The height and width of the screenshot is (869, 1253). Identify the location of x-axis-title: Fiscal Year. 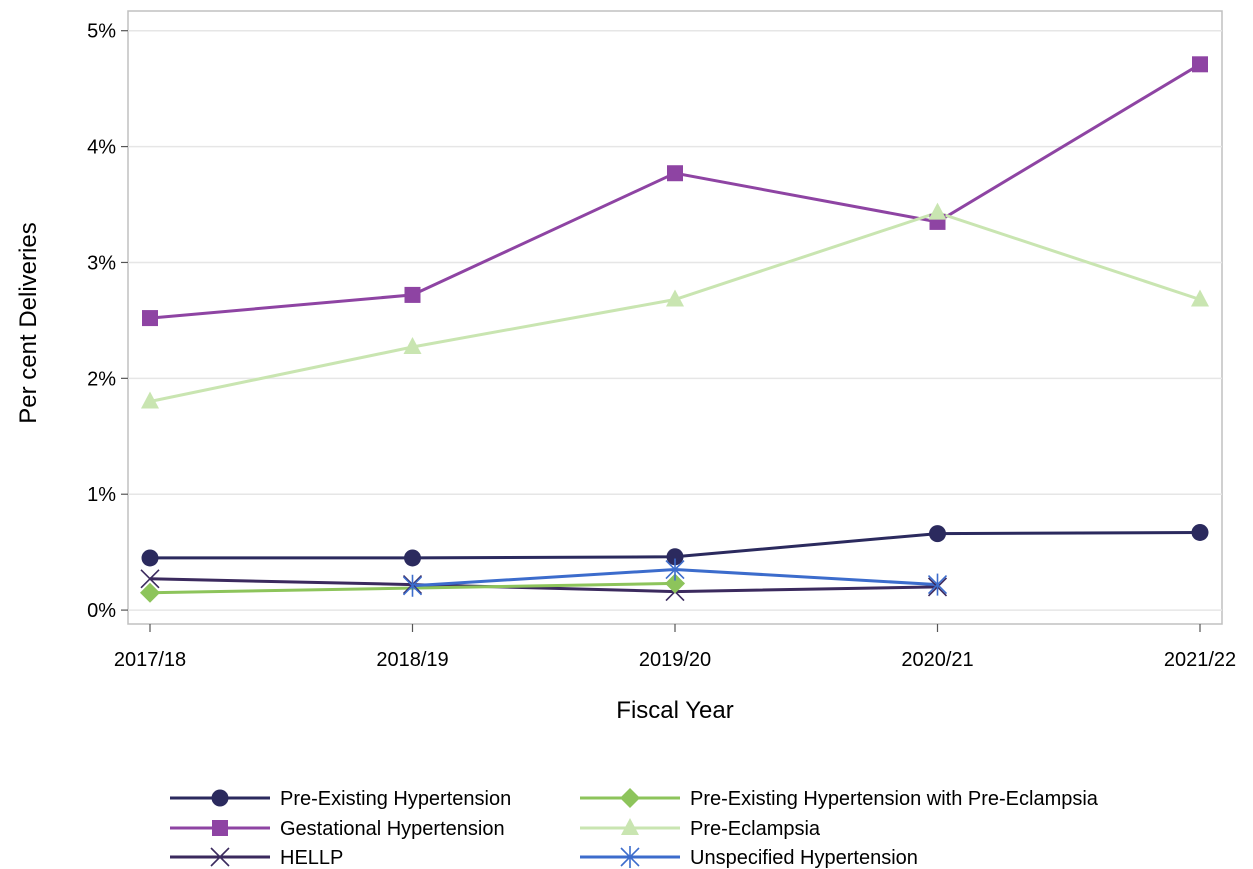
(674, 710).